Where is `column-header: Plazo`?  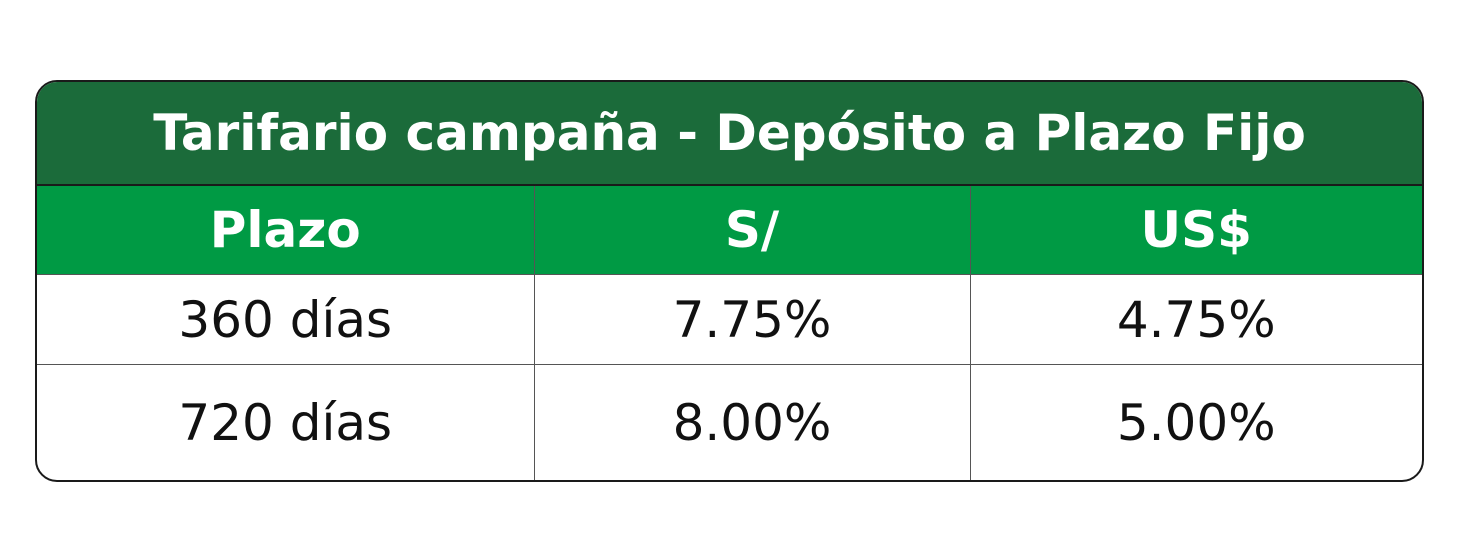
column-header: Plazo is located at coordinates (285, 230).